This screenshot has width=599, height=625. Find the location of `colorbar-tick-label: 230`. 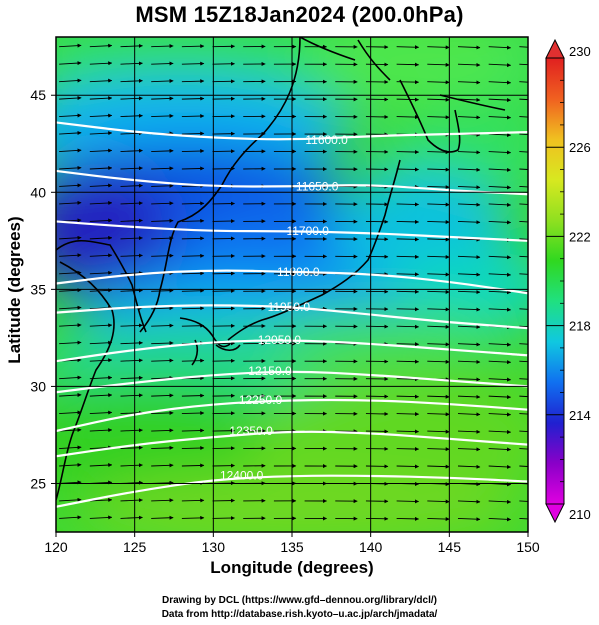

colorbar-tick-label: 230 is located at coordinates (580, 51).